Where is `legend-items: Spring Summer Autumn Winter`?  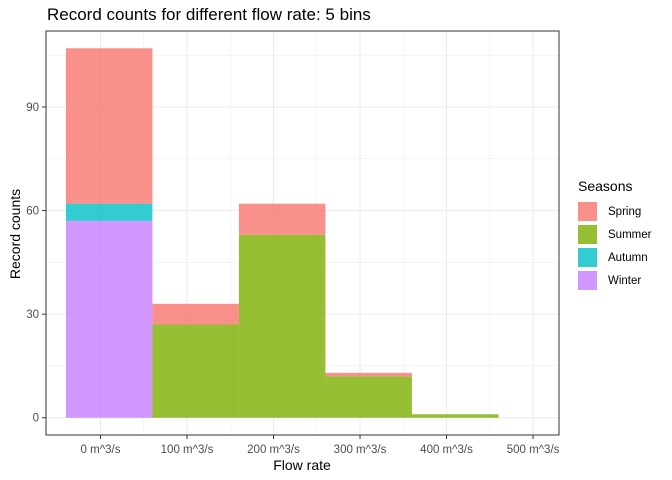 legend-items: Spring Summer Autumn Winter is located at coordinates (614, 246).